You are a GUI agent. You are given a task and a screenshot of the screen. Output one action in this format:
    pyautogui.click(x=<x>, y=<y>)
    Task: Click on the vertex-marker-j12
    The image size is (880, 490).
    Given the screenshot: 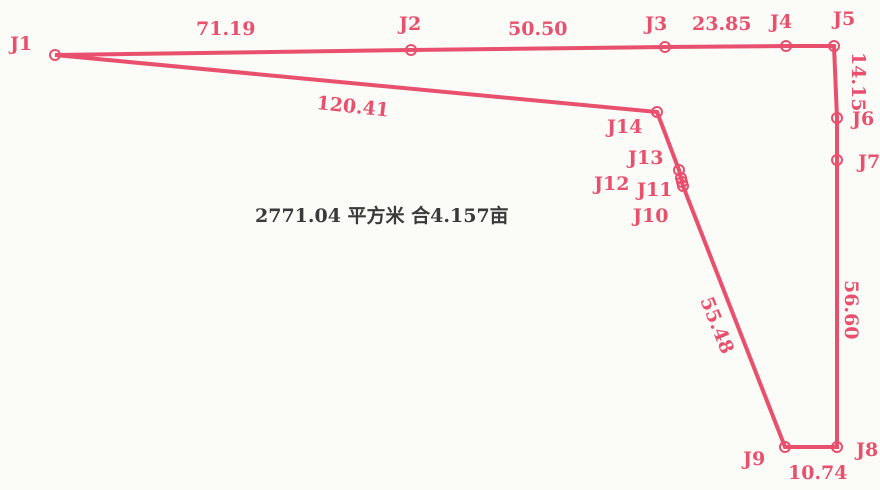 What is the action you would take?
    pyautogui.click(x=681, y=178)
    